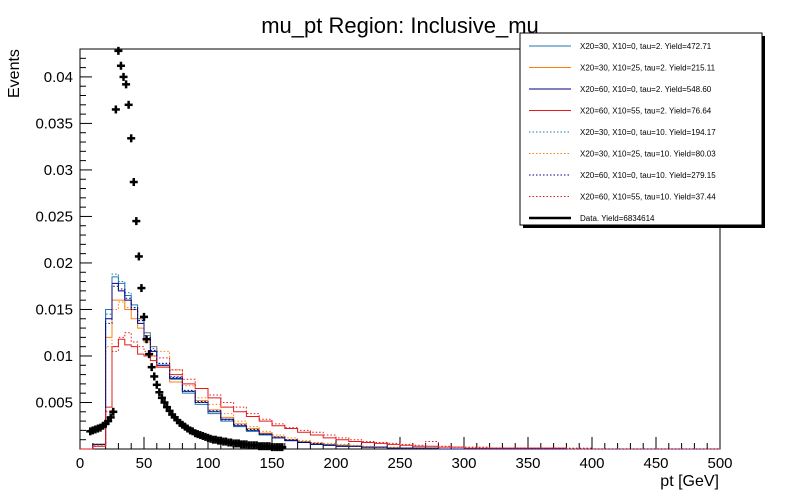  Describe the element at coordinates (655, 463) in the screenshot. I see `x-tick-label: 450` at that location.